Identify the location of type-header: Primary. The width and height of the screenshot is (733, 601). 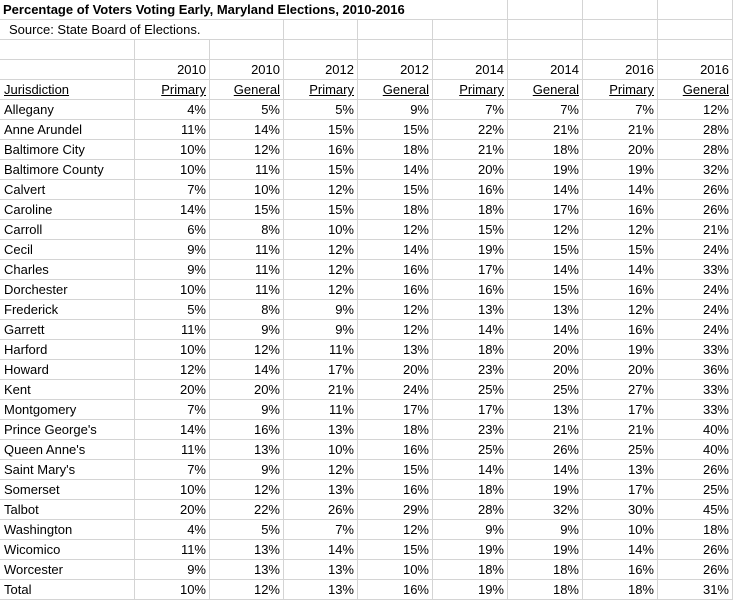
(321, 90).